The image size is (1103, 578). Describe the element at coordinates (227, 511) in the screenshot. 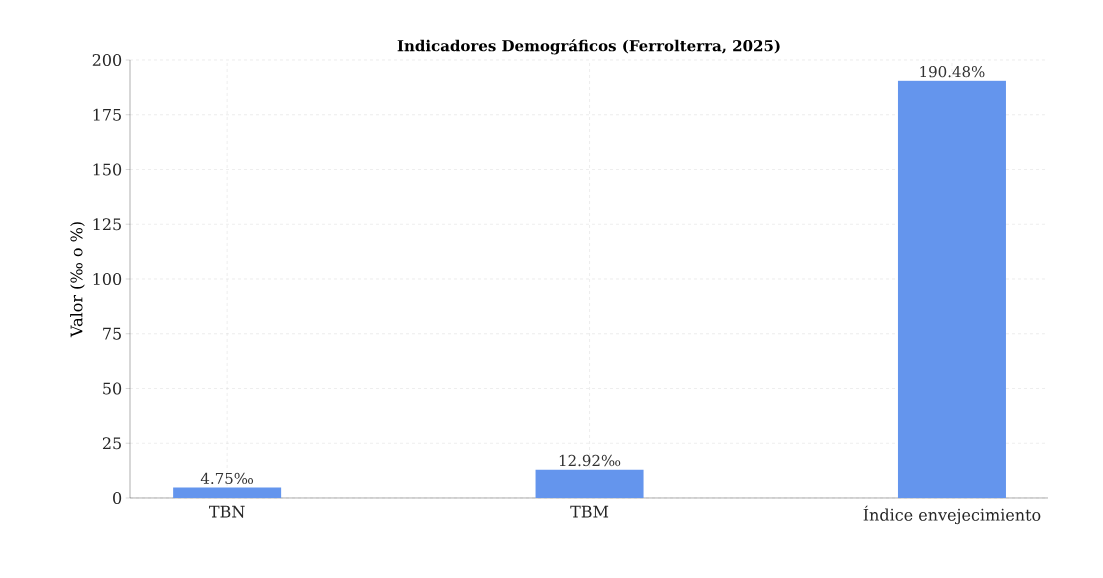

I see `x-tick-label: TBN` at that location.